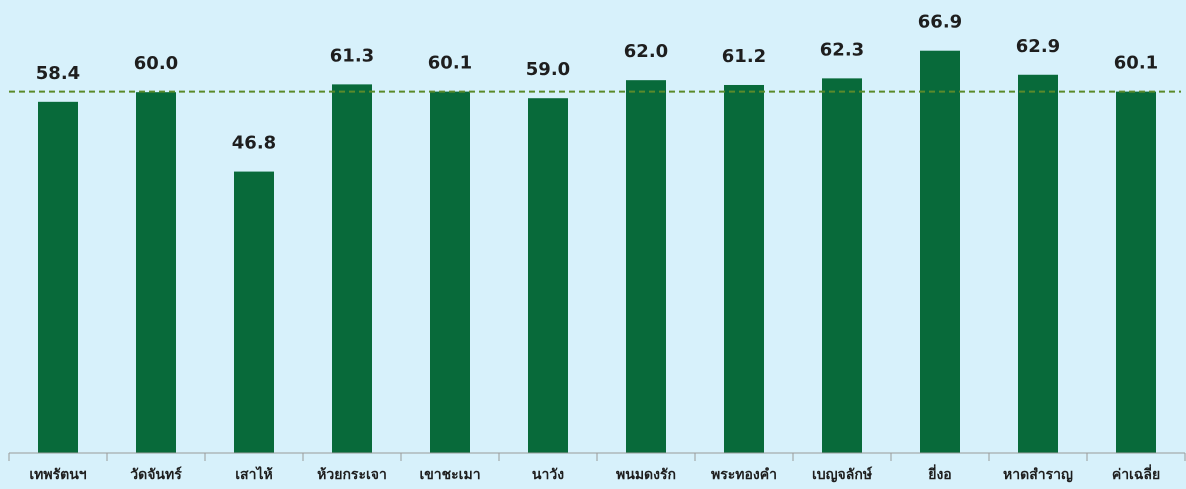  Describe the element at coordinates (744, 56) in the screenshot. I see `value-label: 61.2` at that location.